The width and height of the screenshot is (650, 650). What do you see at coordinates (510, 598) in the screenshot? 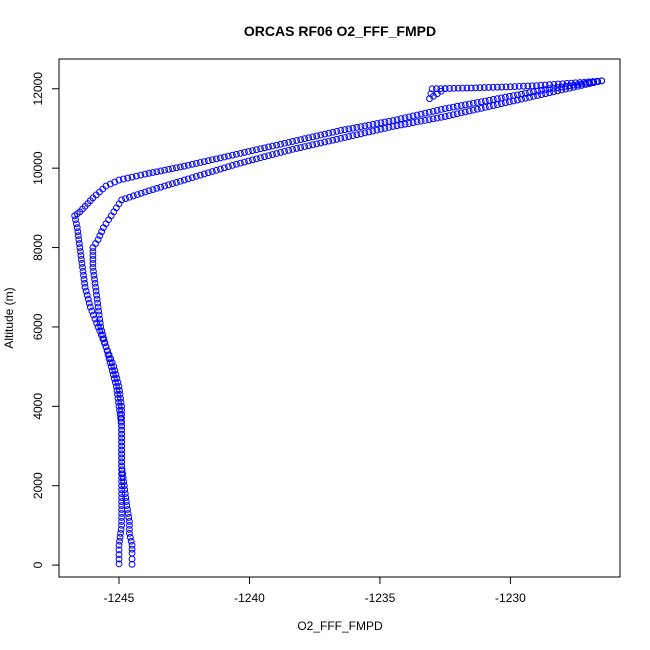
I see `x-tick-label: -1230` at bounding box center [510, 598].